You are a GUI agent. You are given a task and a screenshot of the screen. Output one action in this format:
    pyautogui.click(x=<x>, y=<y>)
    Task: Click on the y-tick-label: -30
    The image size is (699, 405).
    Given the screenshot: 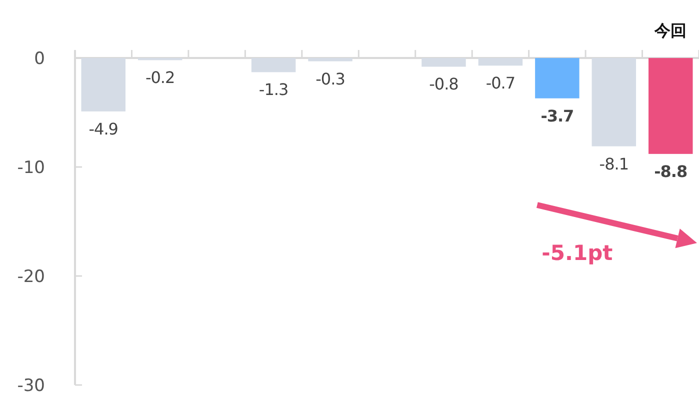 What is the action you would take?
    pyautogui.click(x=31, y=386)
    